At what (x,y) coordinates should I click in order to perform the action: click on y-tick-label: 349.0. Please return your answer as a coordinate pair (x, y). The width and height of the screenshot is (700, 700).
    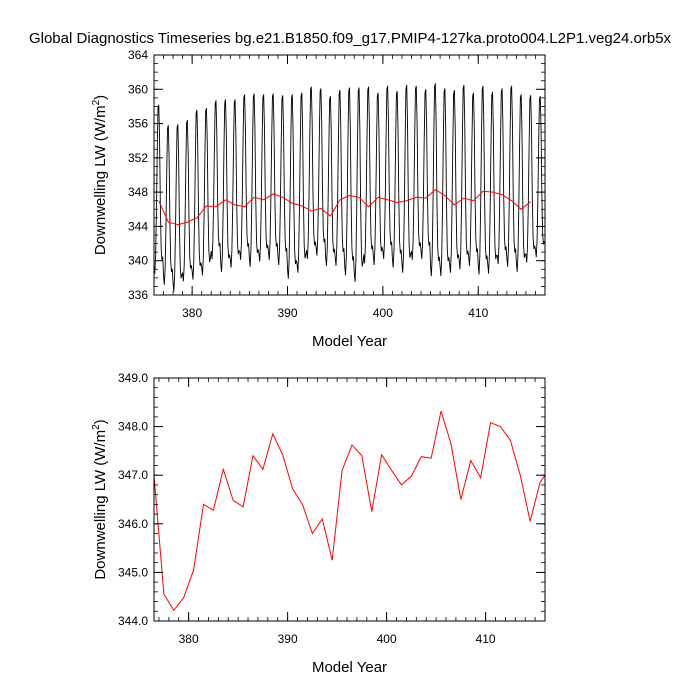
    Looking at the image, I should click on (133, 378).